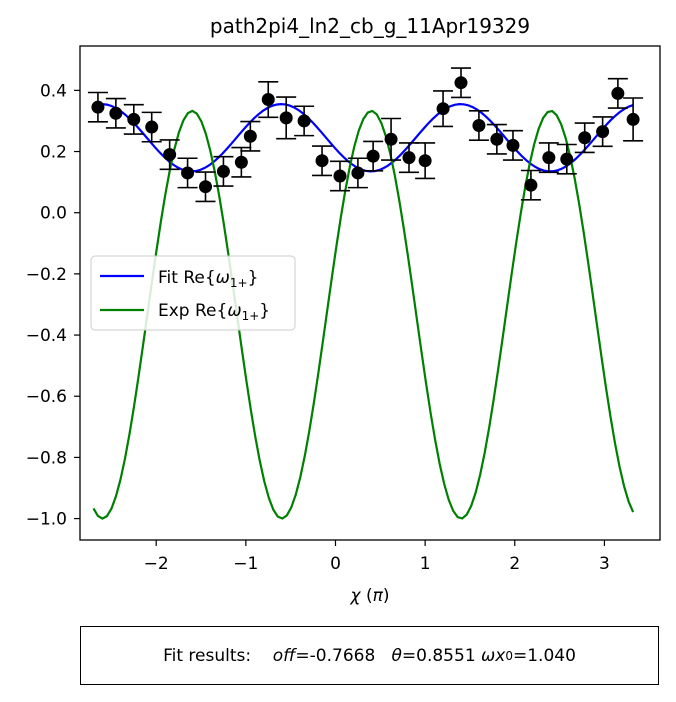 This screenshot has width=676, height=702. What do you see at coordinates (604, 564) in the screenshot?
I see `x-tick-label: 3` at bounding box center [604, 564].